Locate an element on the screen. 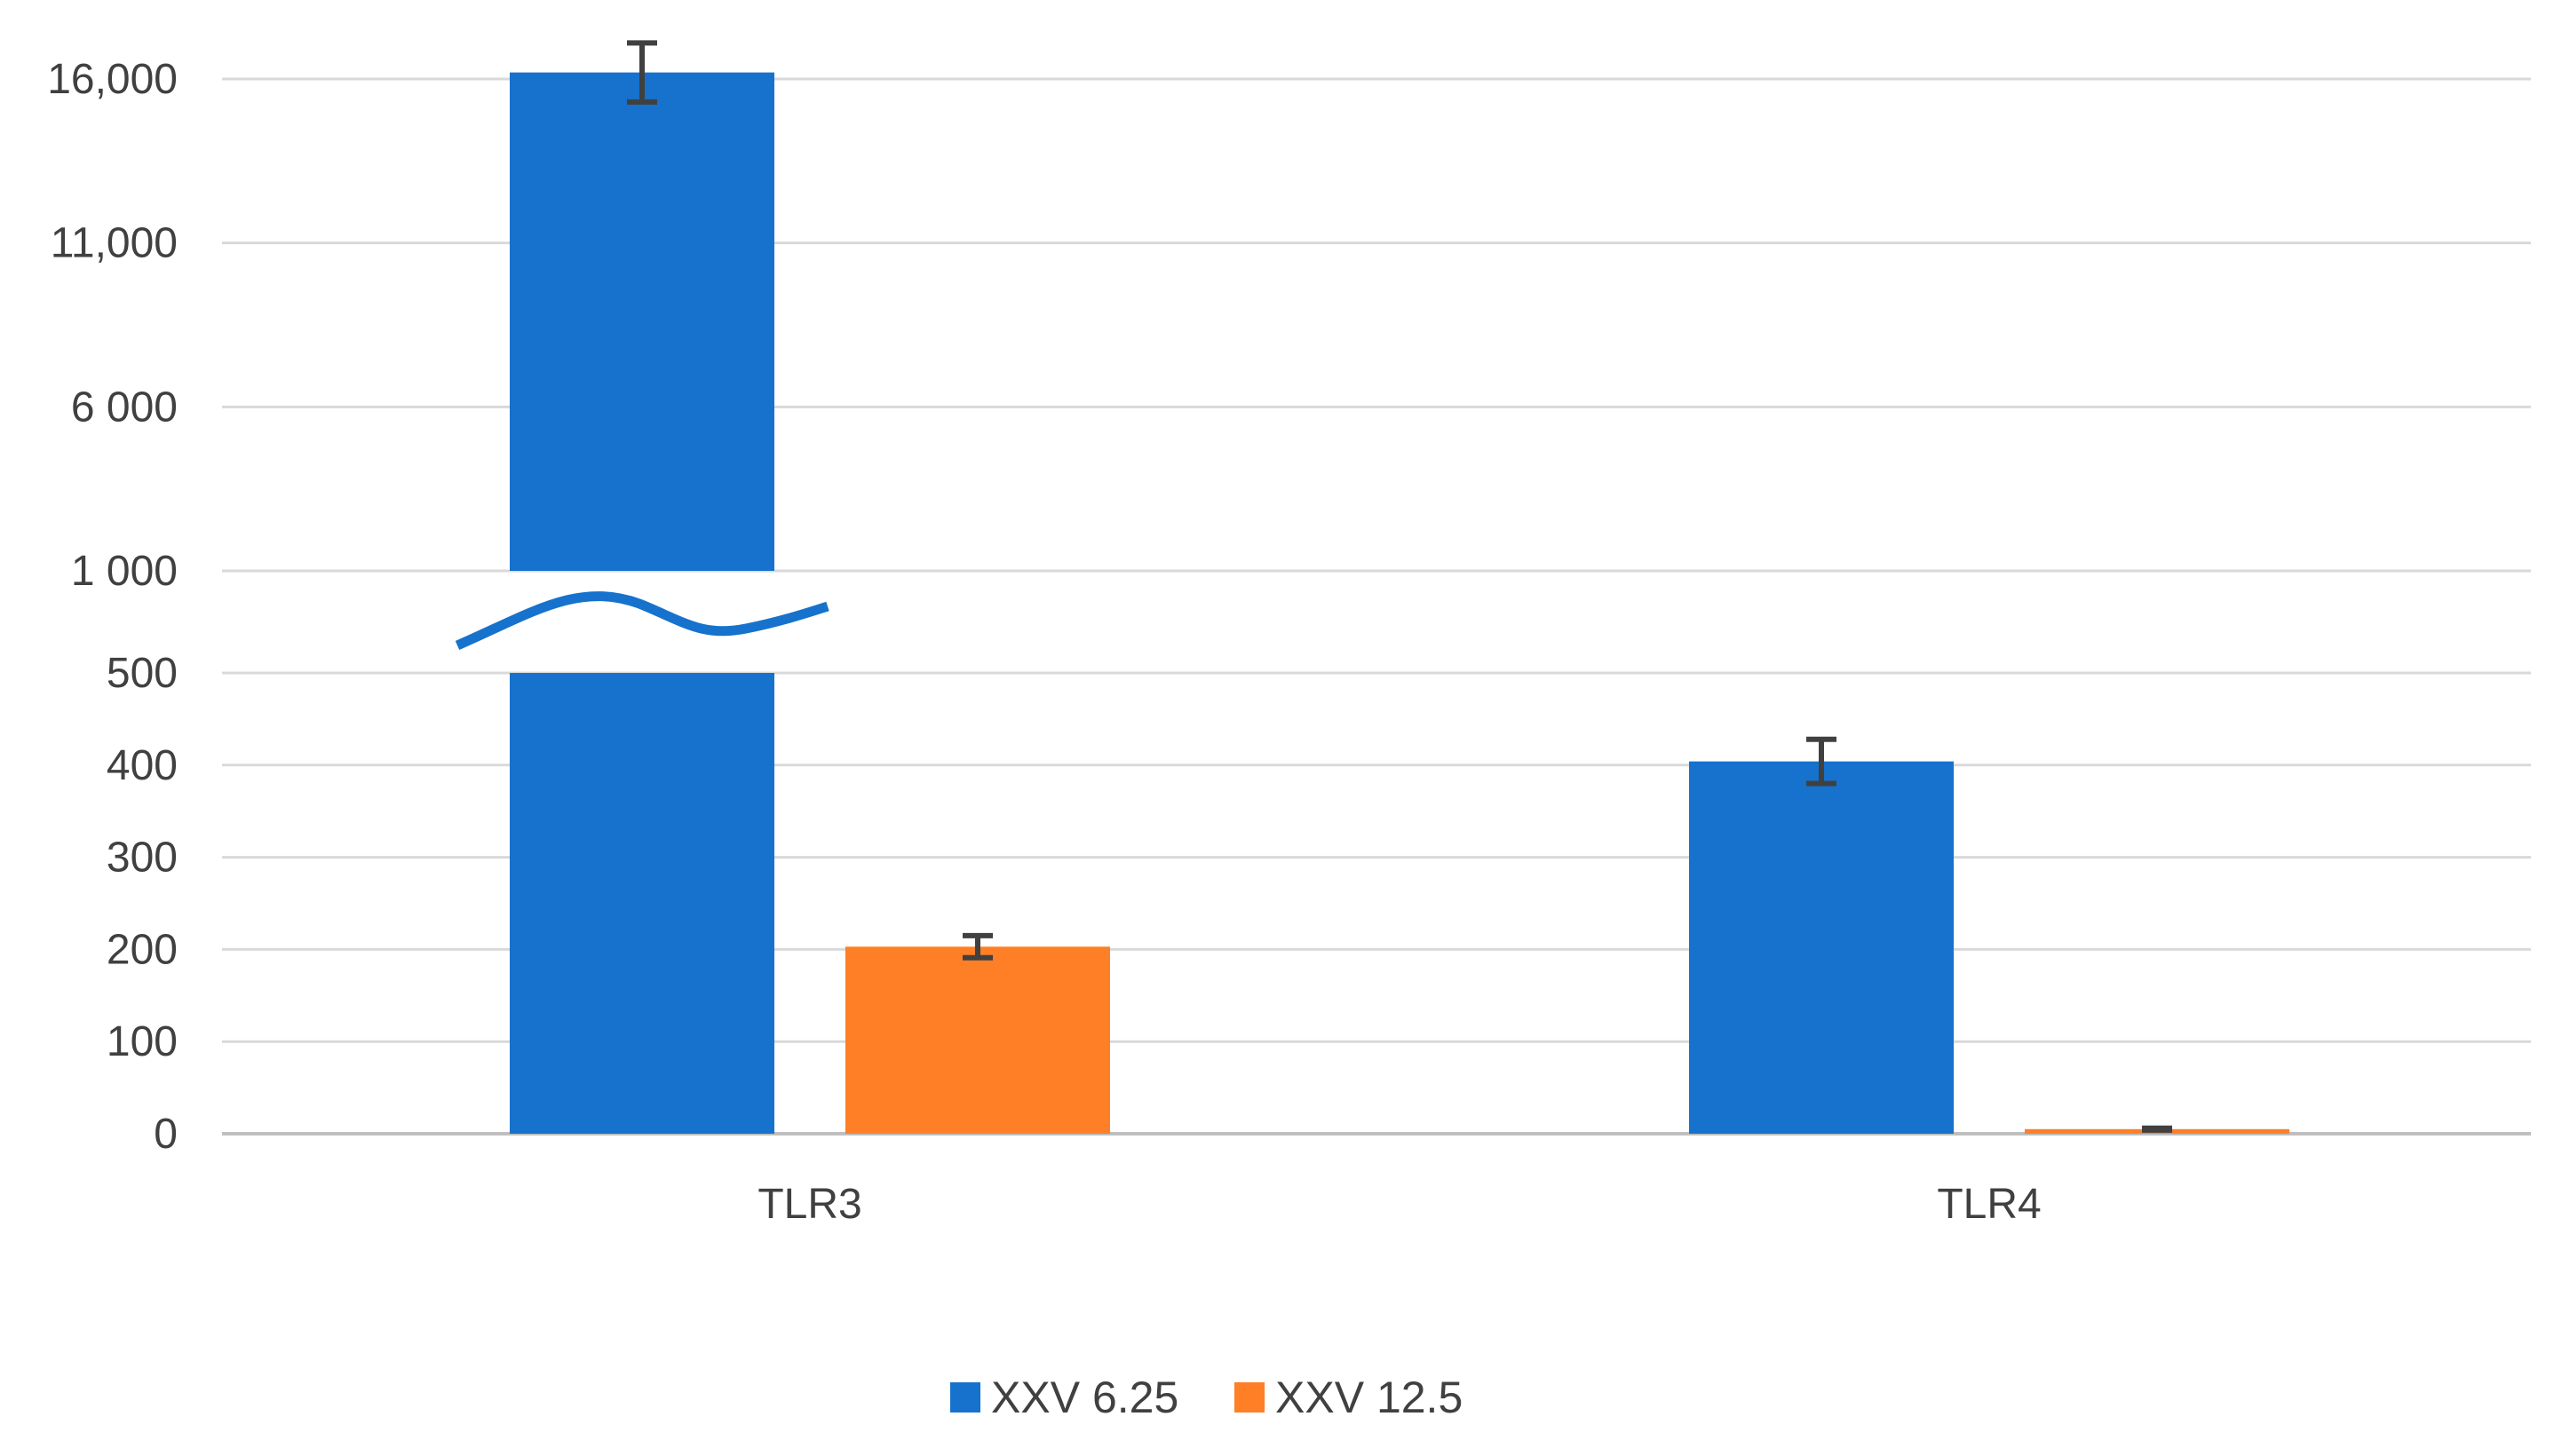 This screenshot has height=1456, width=2562. bar-lower-segment is located at coordinates (642, 903).